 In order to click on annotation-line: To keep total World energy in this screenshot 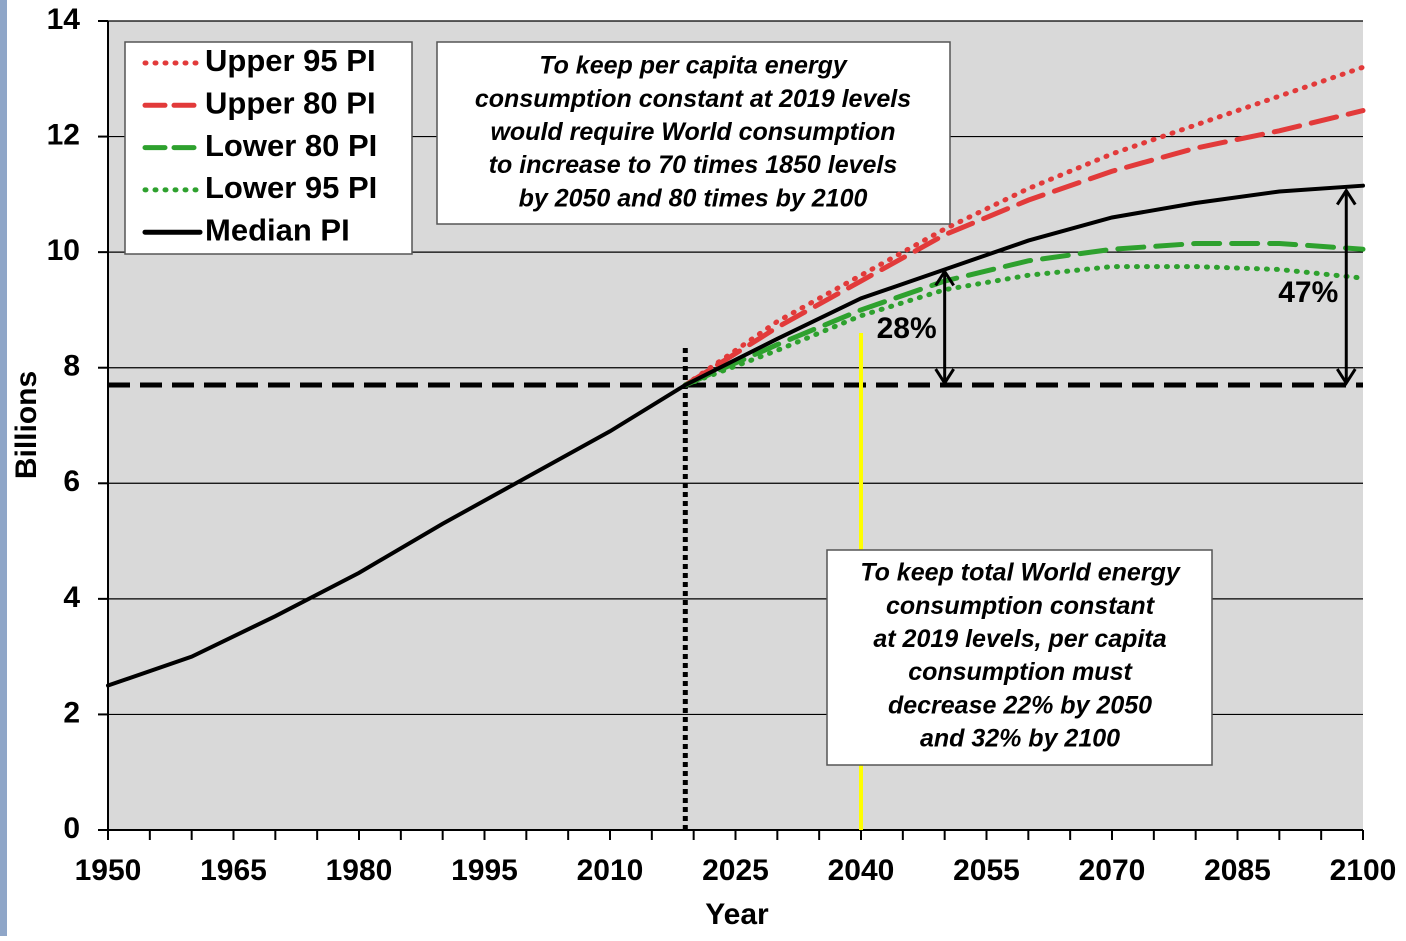, I will do `click(1020, 573)`.